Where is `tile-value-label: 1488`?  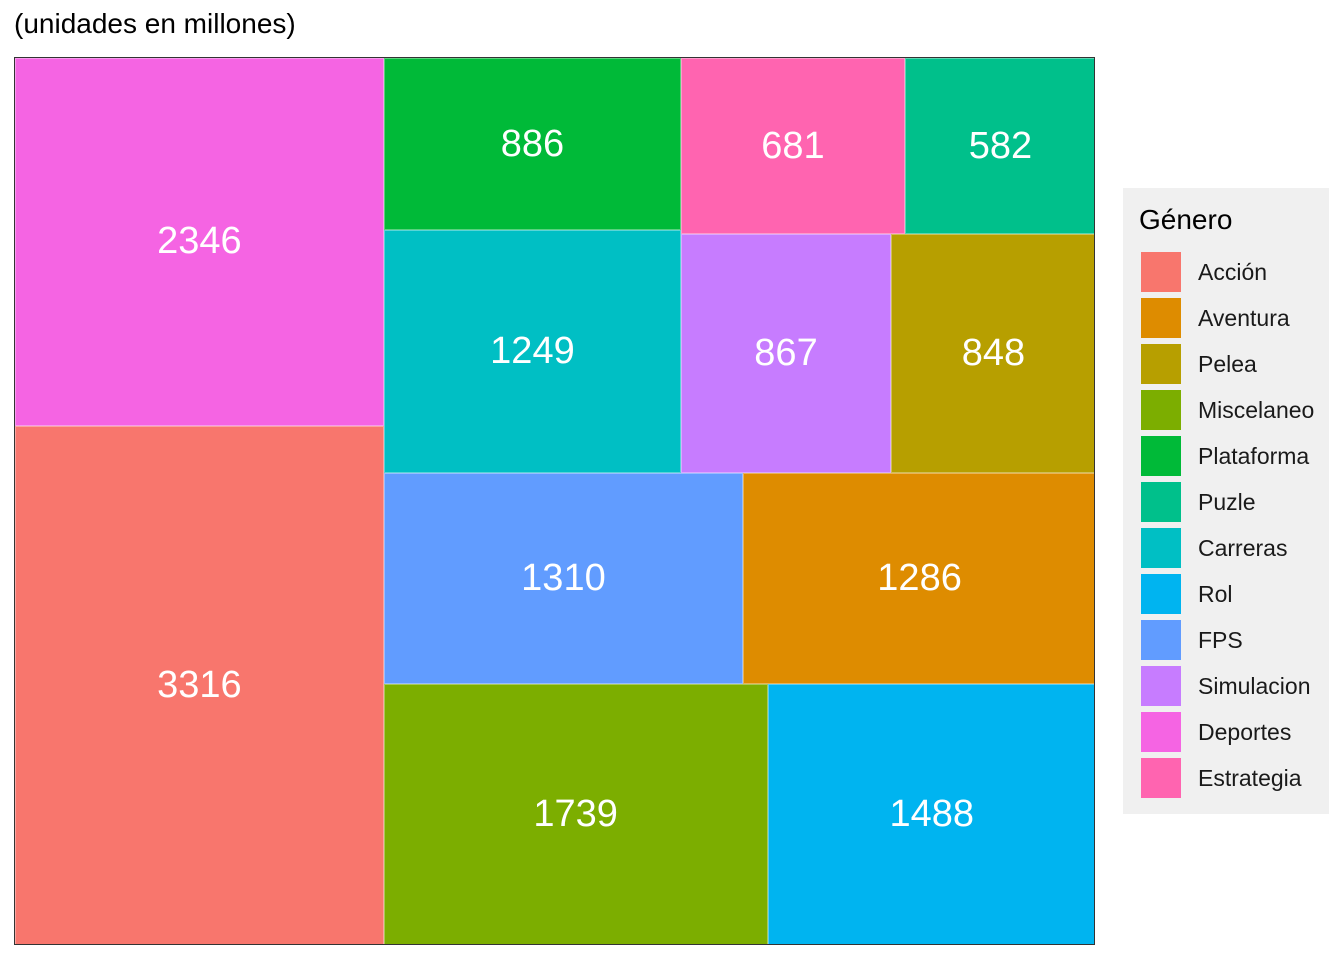
tile-value-label: 1488 is located at coordinates (932, 814).